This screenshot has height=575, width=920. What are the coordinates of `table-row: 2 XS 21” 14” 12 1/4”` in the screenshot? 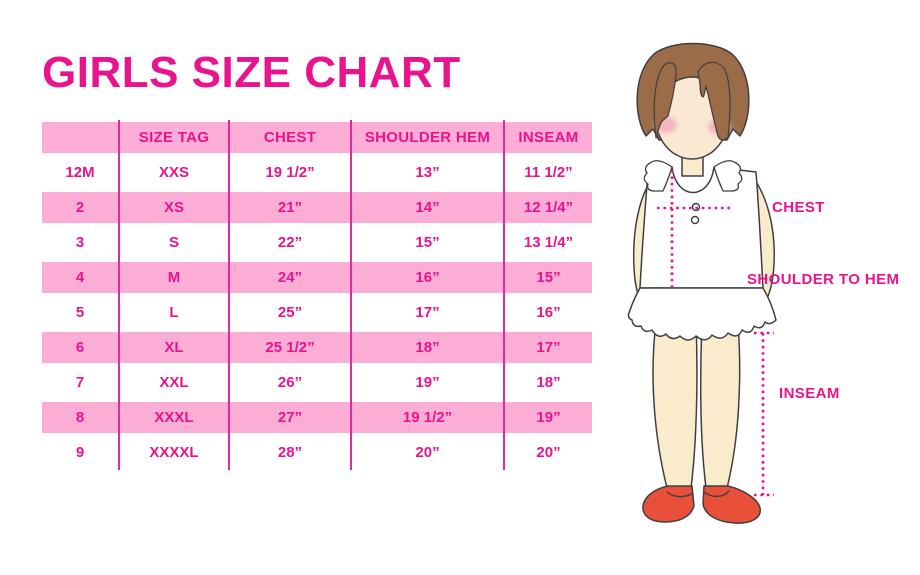 It's located at (317, 207).